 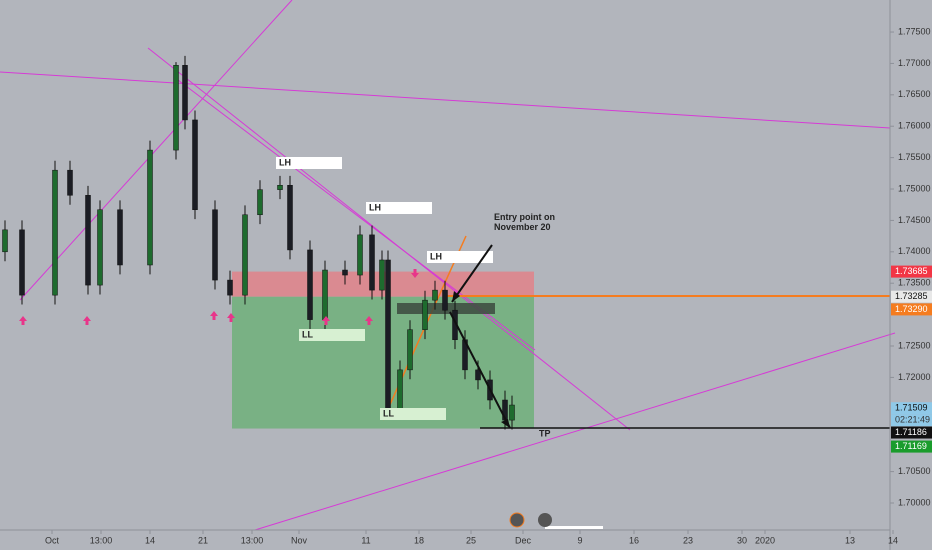 What do you see at coordinates (914, 502) in the screenshot?
I see `y-tick-label: 1.70000` at bounding box center [914, 502].